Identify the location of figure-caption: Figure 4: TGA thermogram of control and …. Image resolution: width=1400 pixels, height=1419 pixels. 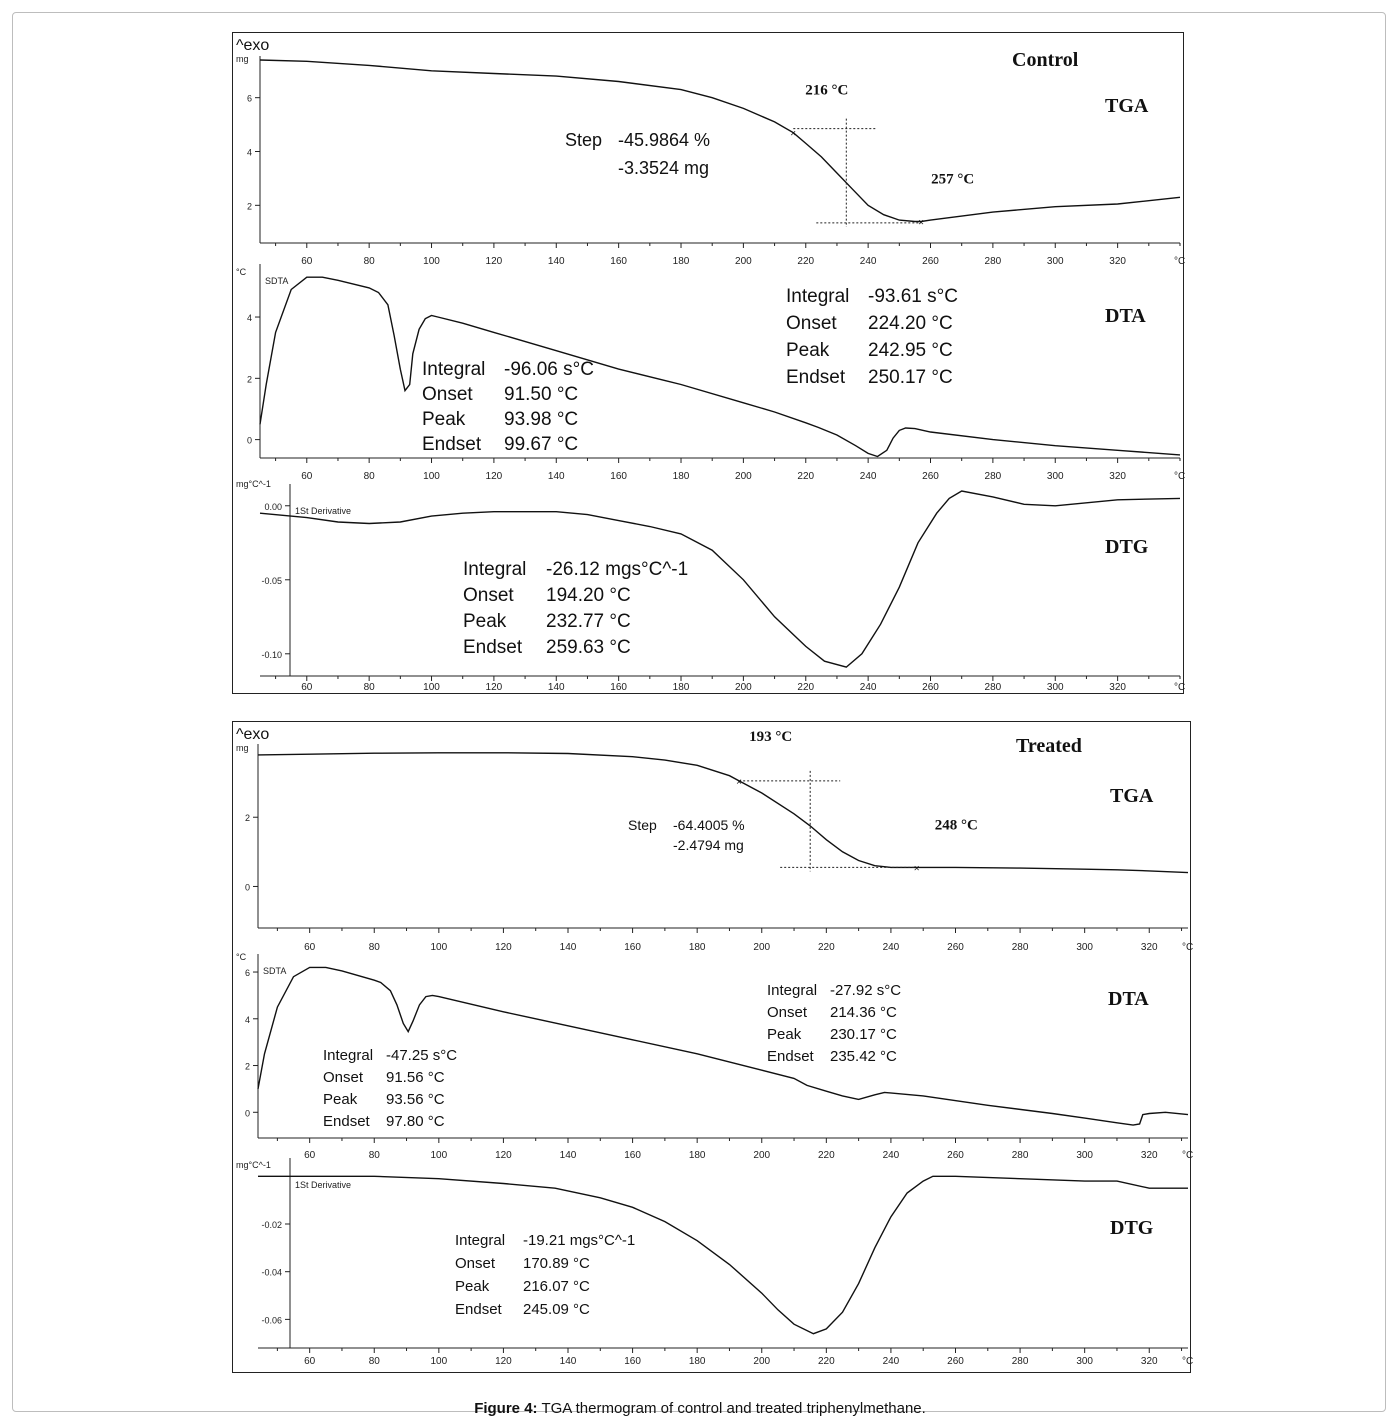
(700, 1408).